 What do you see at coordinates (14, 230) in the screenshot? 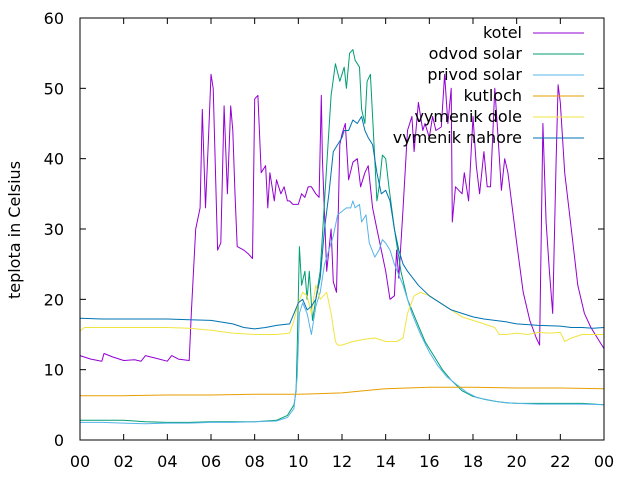
I see `y-axis-label: teplota in Celsius` at bounding box center [14, 230].